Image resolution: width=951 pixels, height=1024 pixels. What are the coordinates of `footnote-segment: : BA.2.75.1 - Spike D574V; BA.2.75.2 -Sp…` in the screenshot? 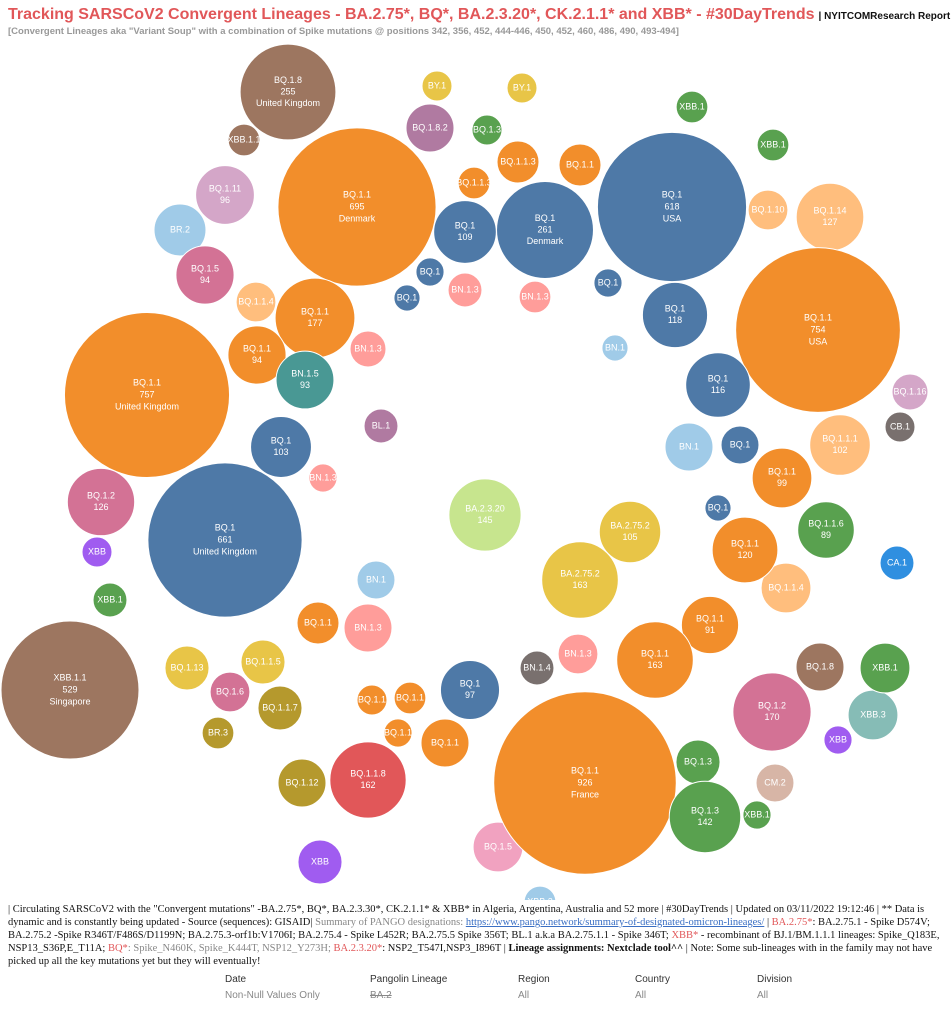 It's located at (469, 929).